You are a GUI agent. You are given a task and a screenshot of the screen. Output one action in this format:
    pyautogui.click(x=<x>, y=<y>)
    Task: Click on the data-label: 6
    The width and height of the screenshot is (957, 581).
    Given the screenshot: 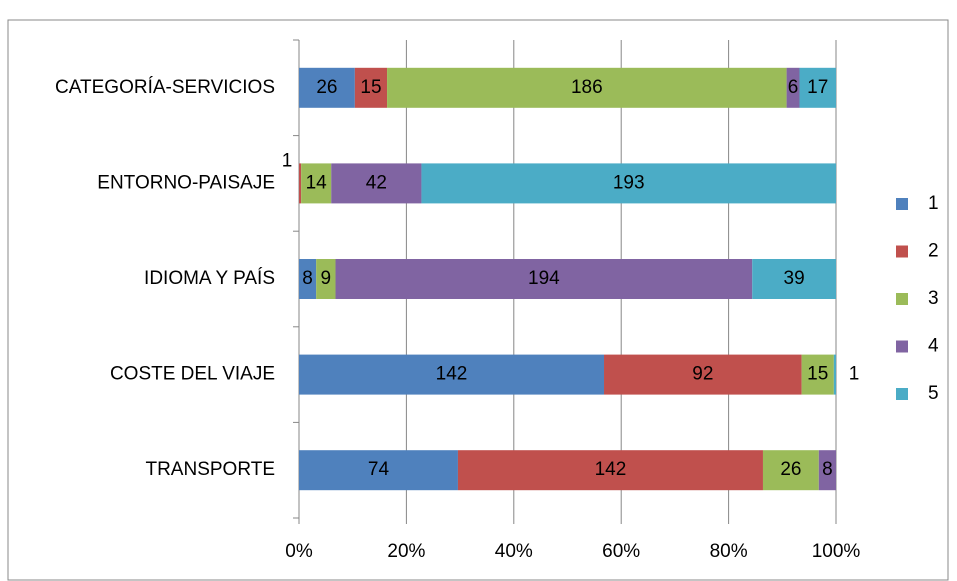 What is the action you would take?
    pyautogui.click(x=793, y=87)
    